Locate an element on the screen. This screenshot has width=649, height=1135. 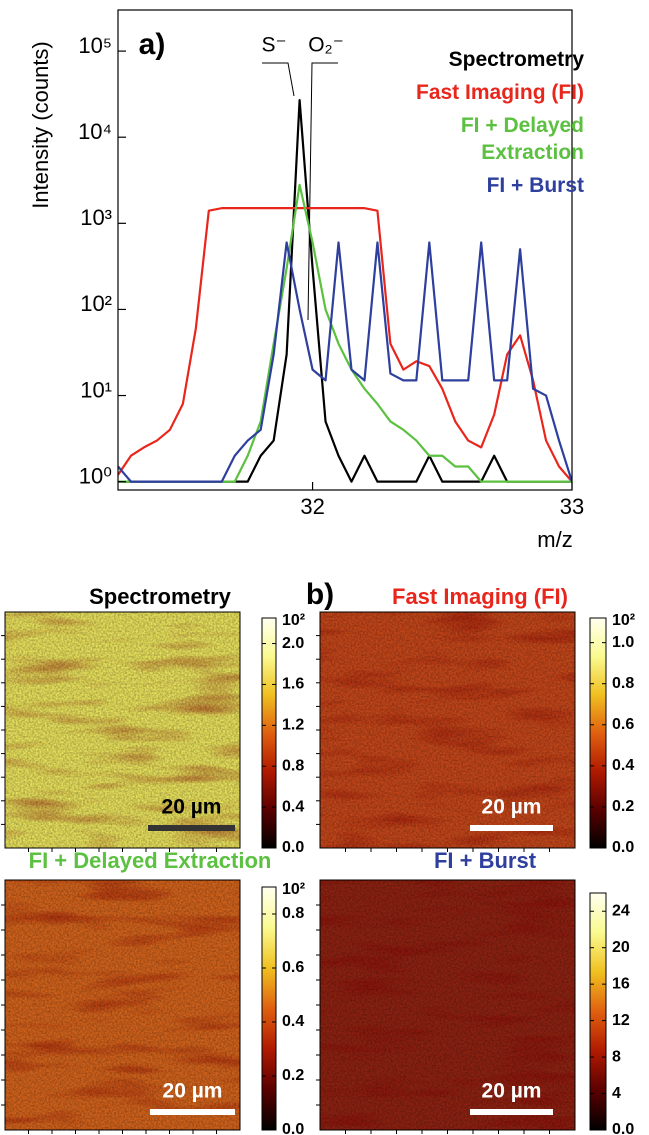
colorbar-tick-label: 12 is located at coordinates (621, 1020).